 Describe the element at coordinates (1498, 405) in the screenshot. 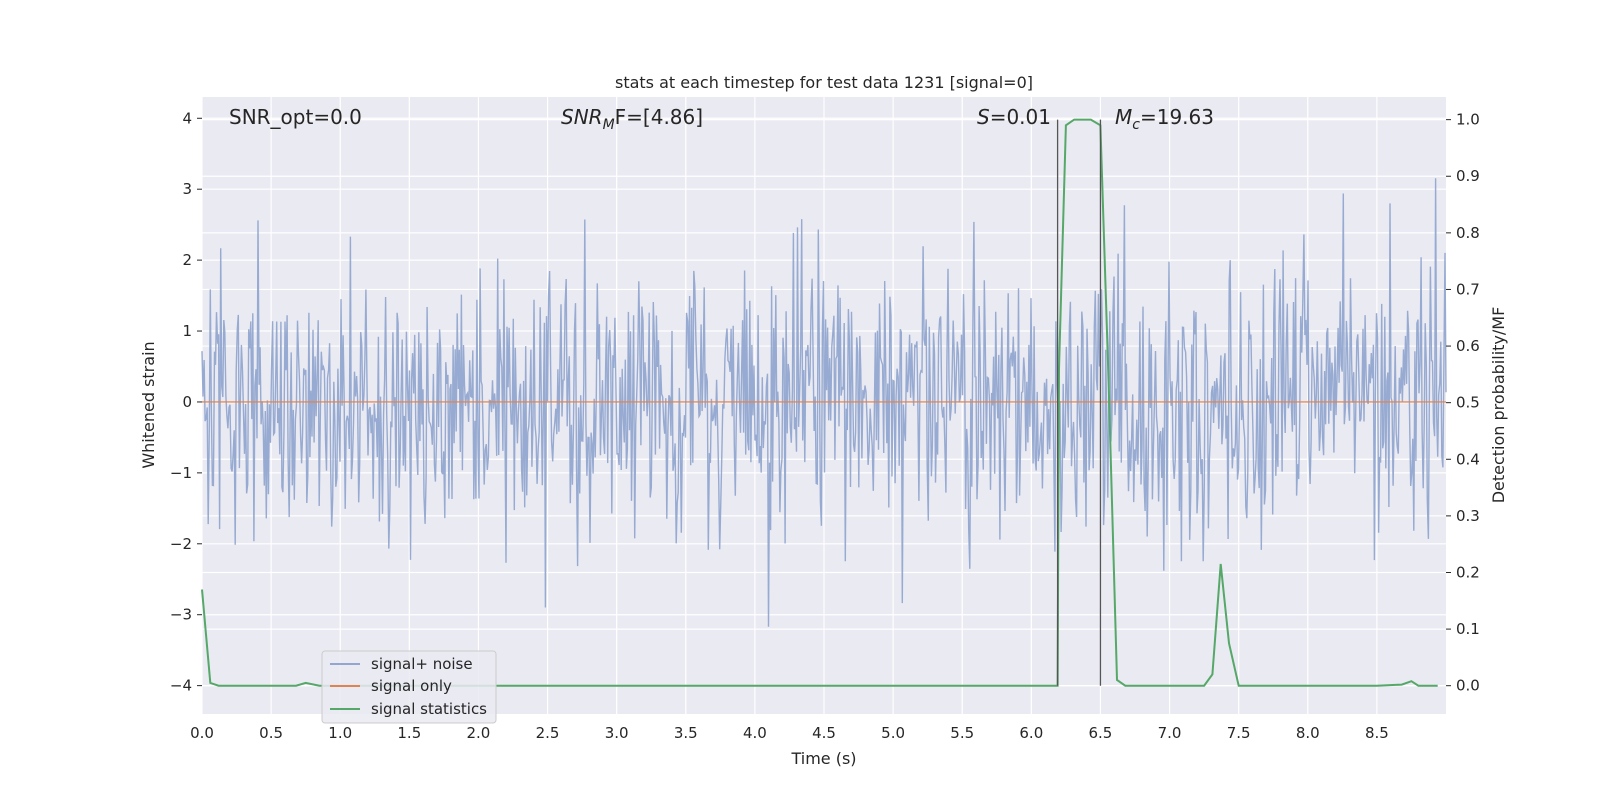

I see `y-axis-right-label: Detection probability/MF` at that location.